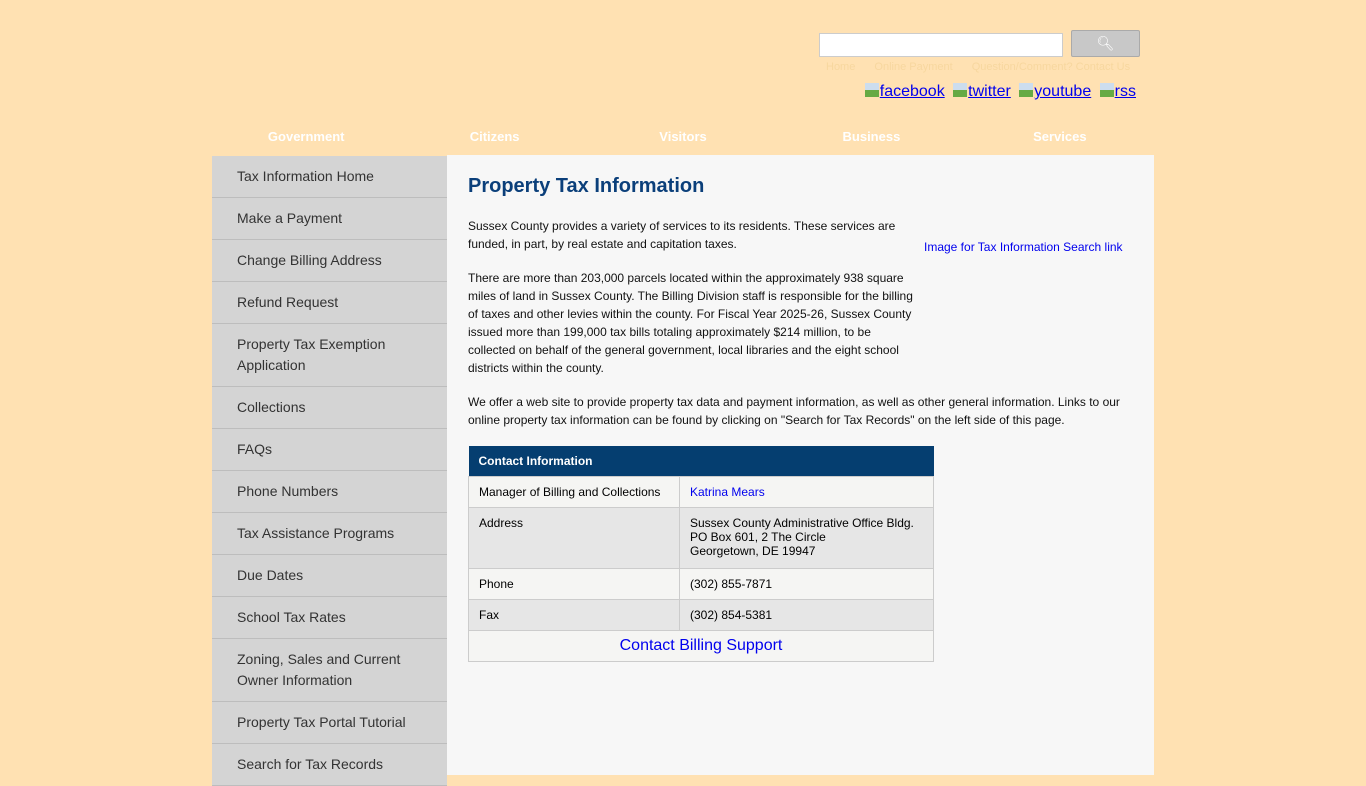  I want to click on sidebar-item: Collections, so click(329, 408).